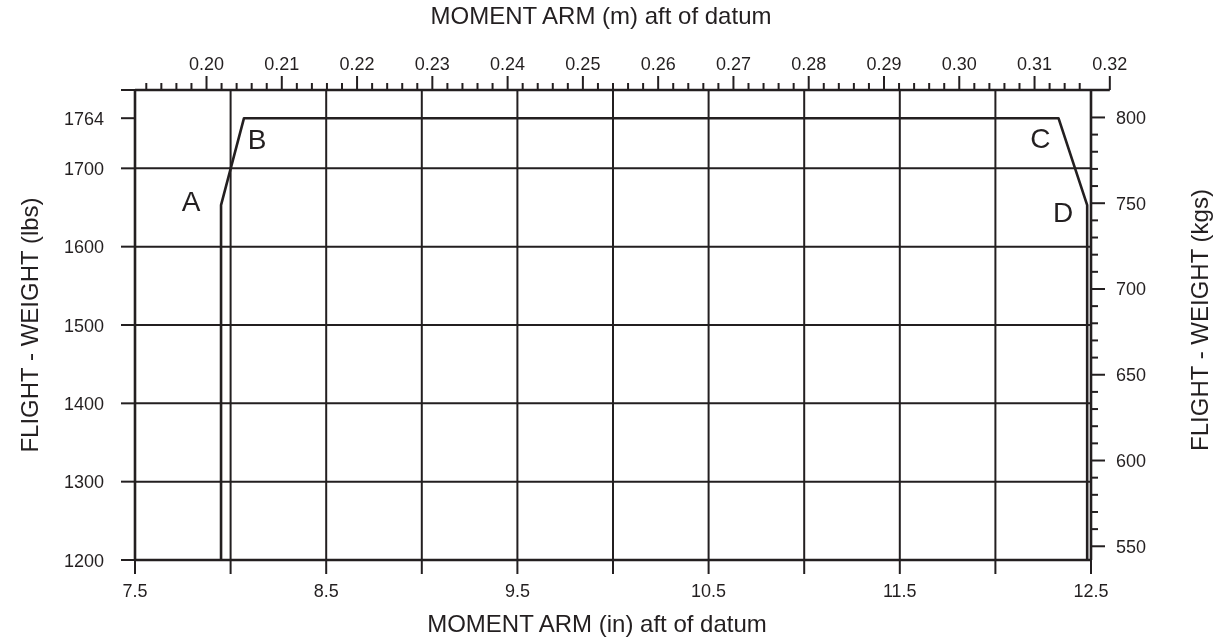 This screenshot has width=1230, height=642. What do you see at coordinates (1063, 213) in the screenshot?
I see `annotation: D` at bounding box center [1063, 213].